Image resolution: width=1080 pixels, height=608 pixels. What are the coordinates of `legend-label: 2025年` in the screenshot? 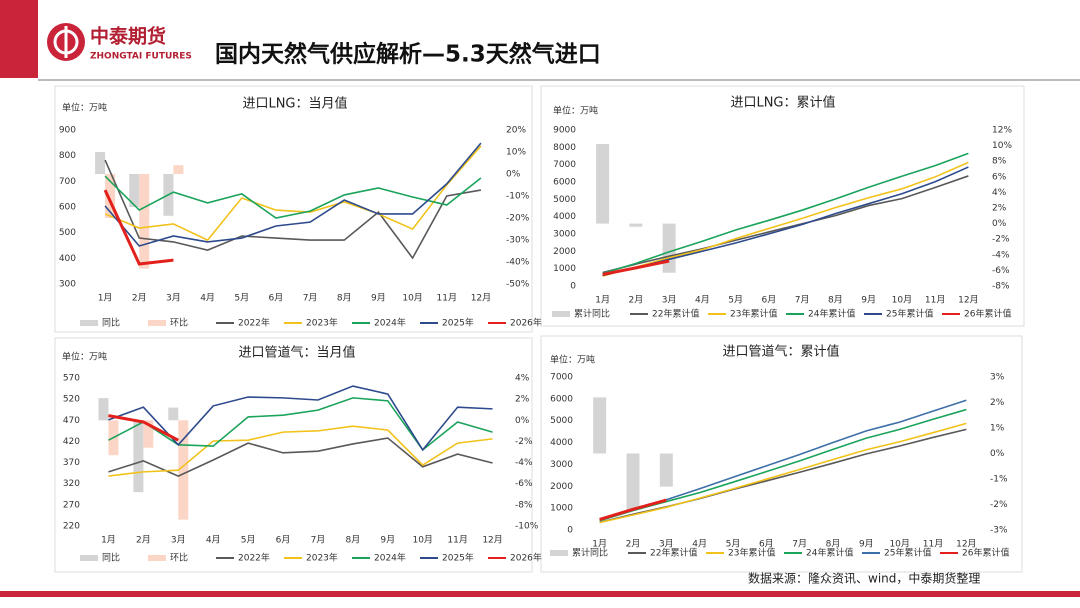 It's located at (458, 558).